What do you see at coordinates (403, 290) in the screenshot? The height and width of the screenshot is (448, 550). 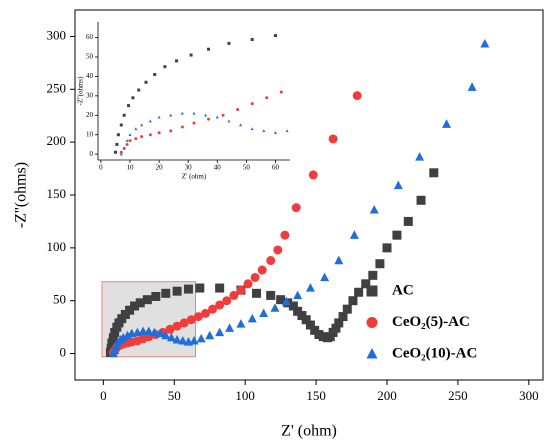 I see `legend-label: AC` at bounding box center [403, 290].